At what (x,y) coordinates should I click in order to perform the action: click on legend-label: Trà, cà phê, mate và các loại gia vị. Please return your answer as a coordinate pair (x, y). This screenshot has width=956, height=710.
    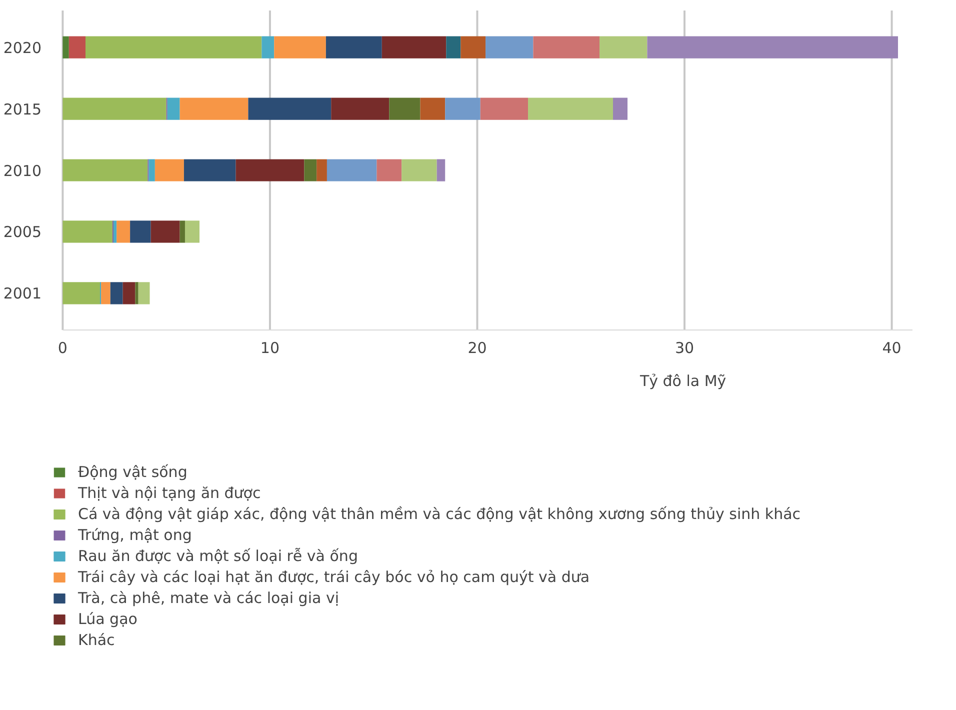
    Looking at the image, I should click on (208, 598).